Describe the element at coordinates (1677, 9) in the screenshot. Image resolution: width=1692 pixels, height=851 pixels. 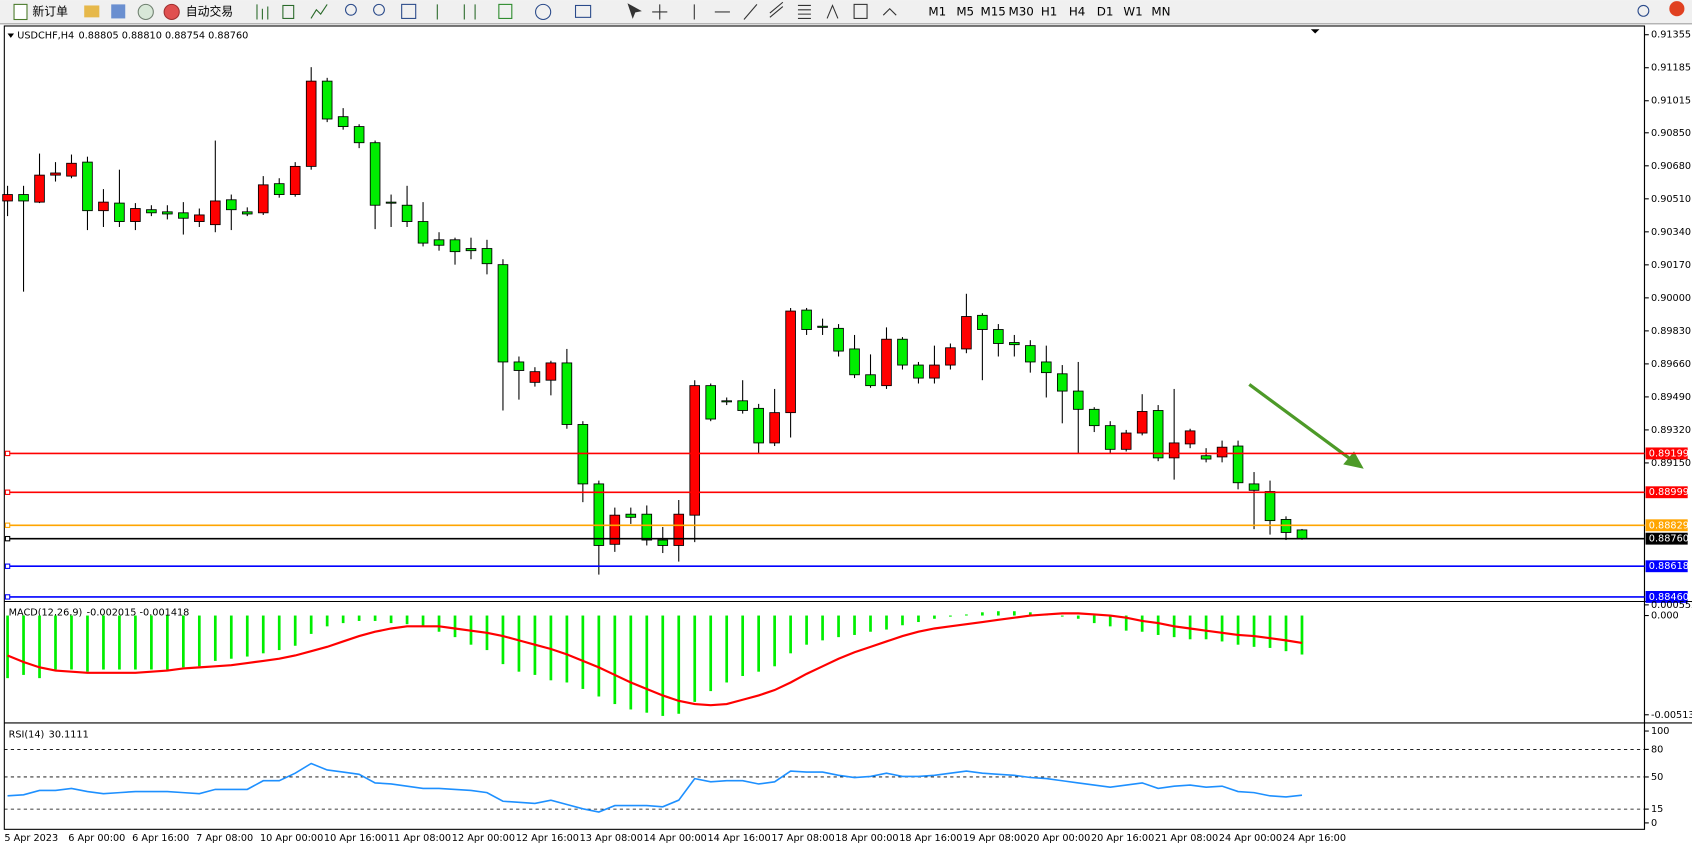
I see `notification-badge` at that location.